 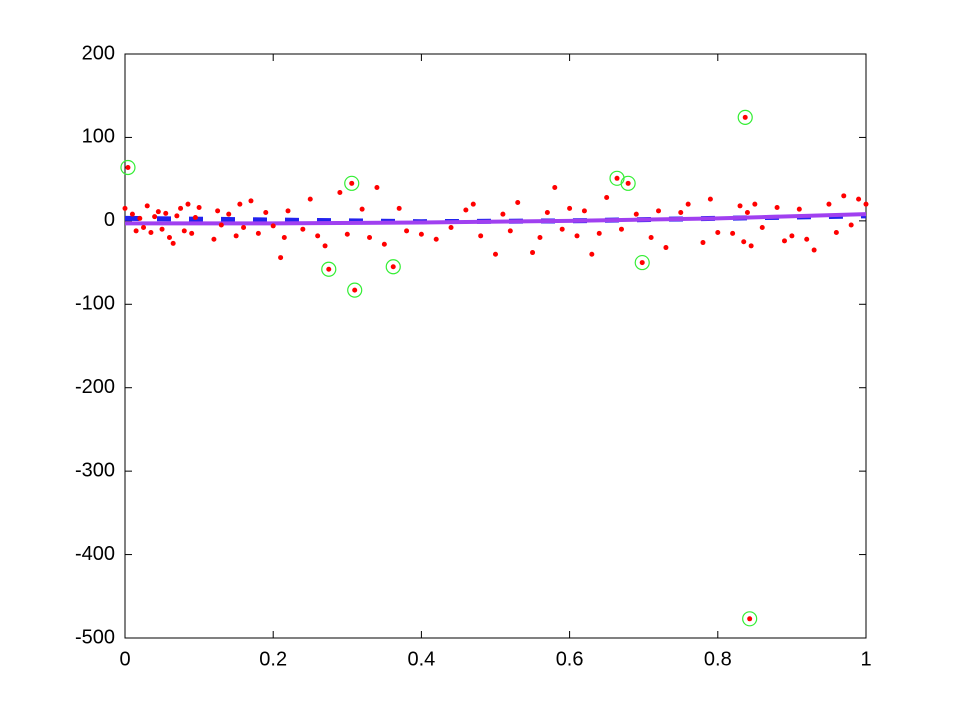 I want to click on y-tick-label: 200, so click(x=98, y=53).